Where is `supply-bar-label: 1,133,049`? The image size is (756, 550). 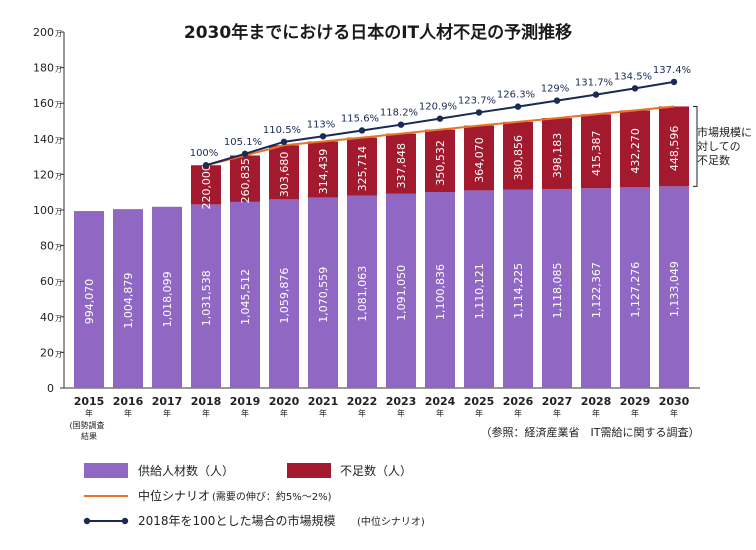 supply-bar-label: 1,133,049 is located at coordinates (674, 289).